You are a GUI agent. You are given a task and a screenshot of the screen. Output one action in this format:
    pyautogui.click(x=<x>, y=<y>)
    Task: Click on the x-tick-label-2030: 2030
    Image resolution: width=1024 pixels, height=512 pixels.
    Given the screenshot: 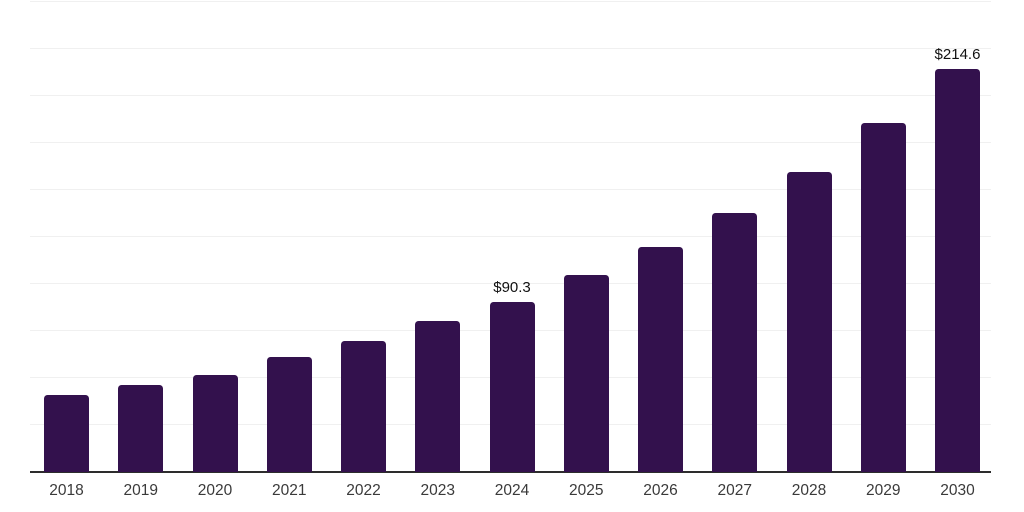 What is the action you would take?
    pyautogui.click(x=957, y=490)
    